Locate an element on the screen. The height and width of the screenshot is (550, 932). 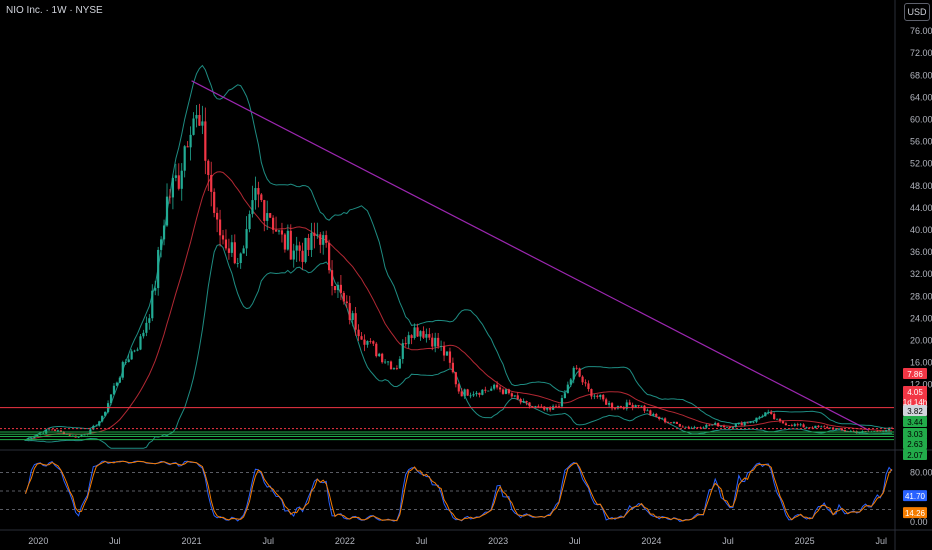
osc-label-box: 14.26 is located at coordinates (915, 513).